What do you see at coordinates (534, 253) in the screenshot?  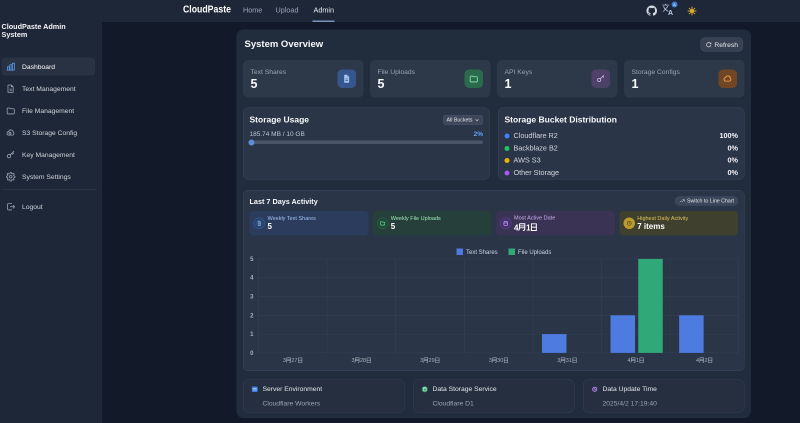 I see `svg-text: File Uploads` at bounding box center [534, 253].